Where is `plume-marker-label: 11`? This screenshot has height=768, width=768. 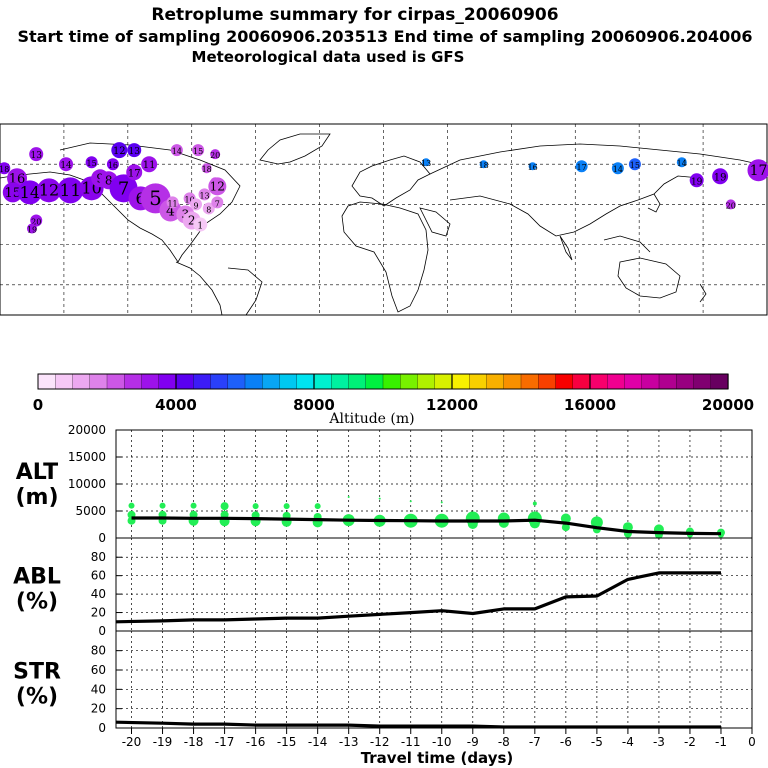
plume-marker-label: 11 is located at coordinates (149, 165).